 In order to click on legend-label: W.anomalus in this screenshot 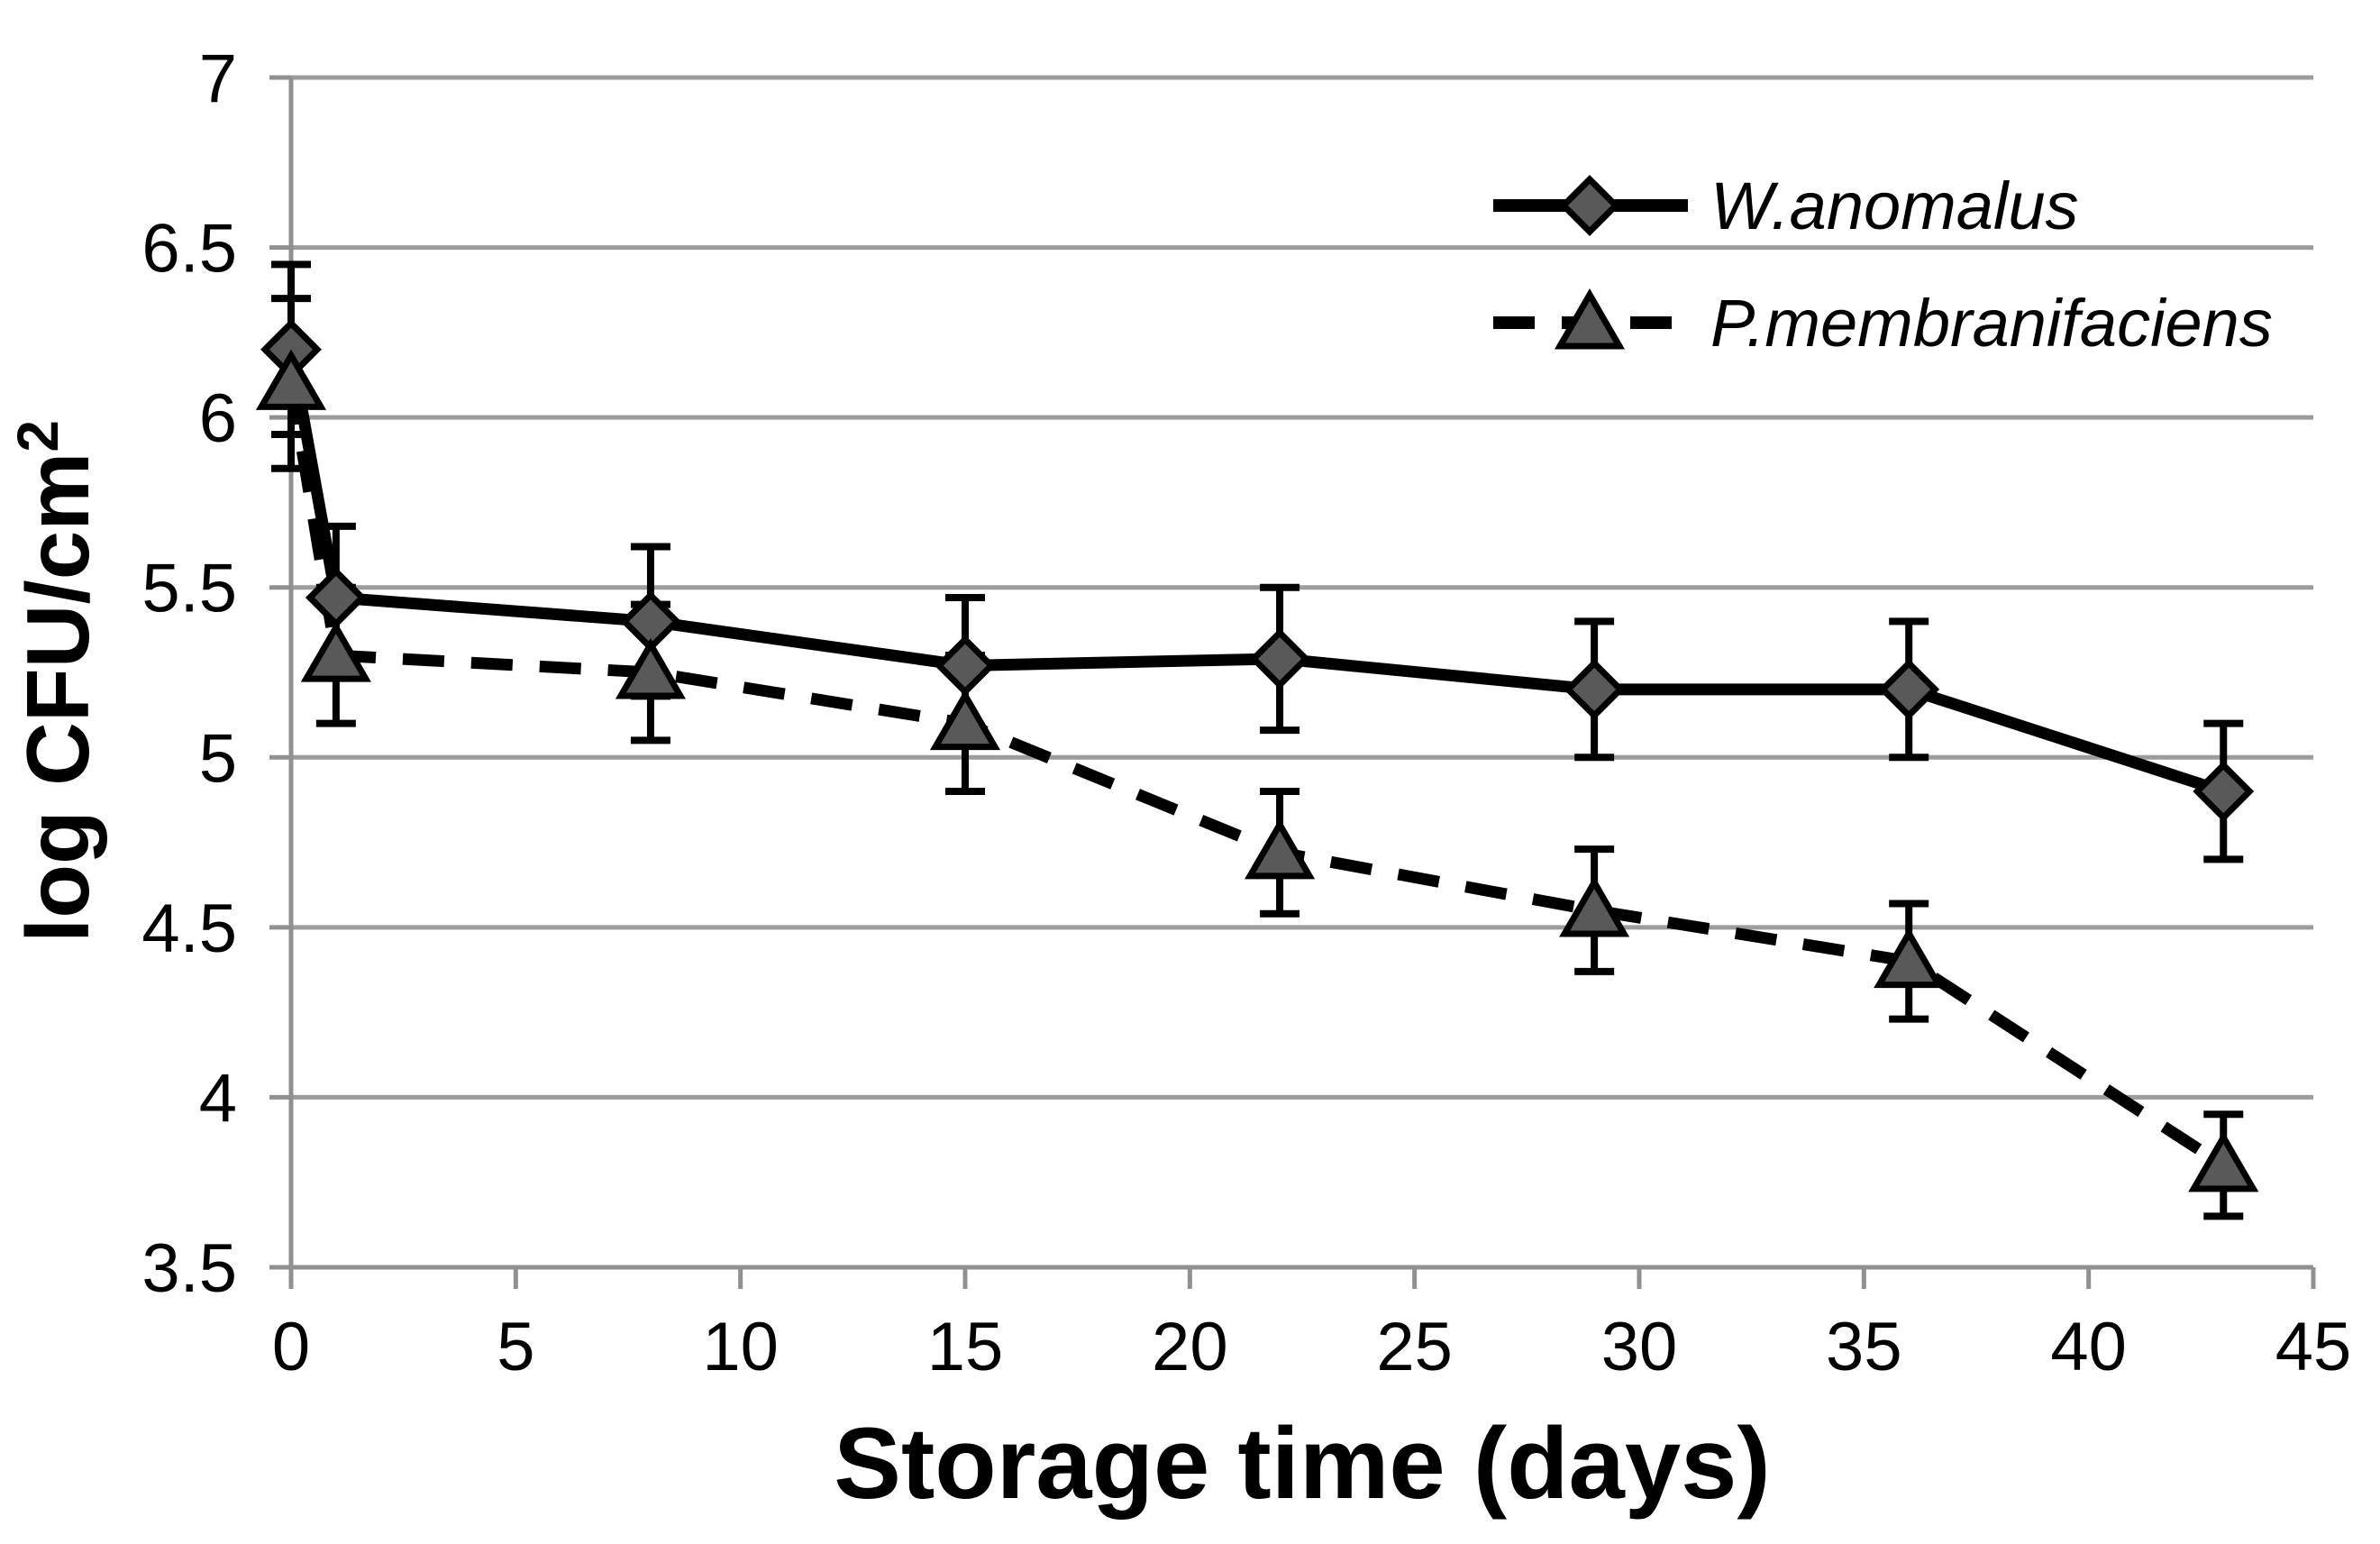, I will do `click(1894, 206)`.